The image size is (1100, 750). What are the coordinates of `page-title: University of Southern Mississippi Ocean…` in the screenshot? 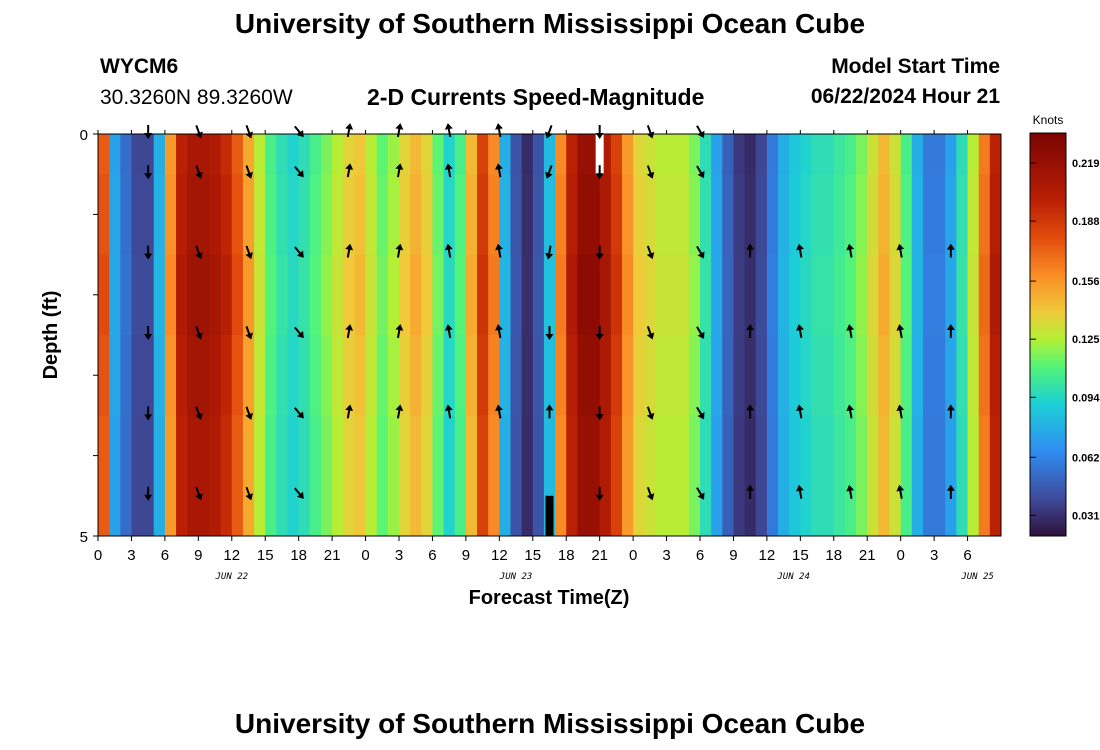 It's located at (550, 23).